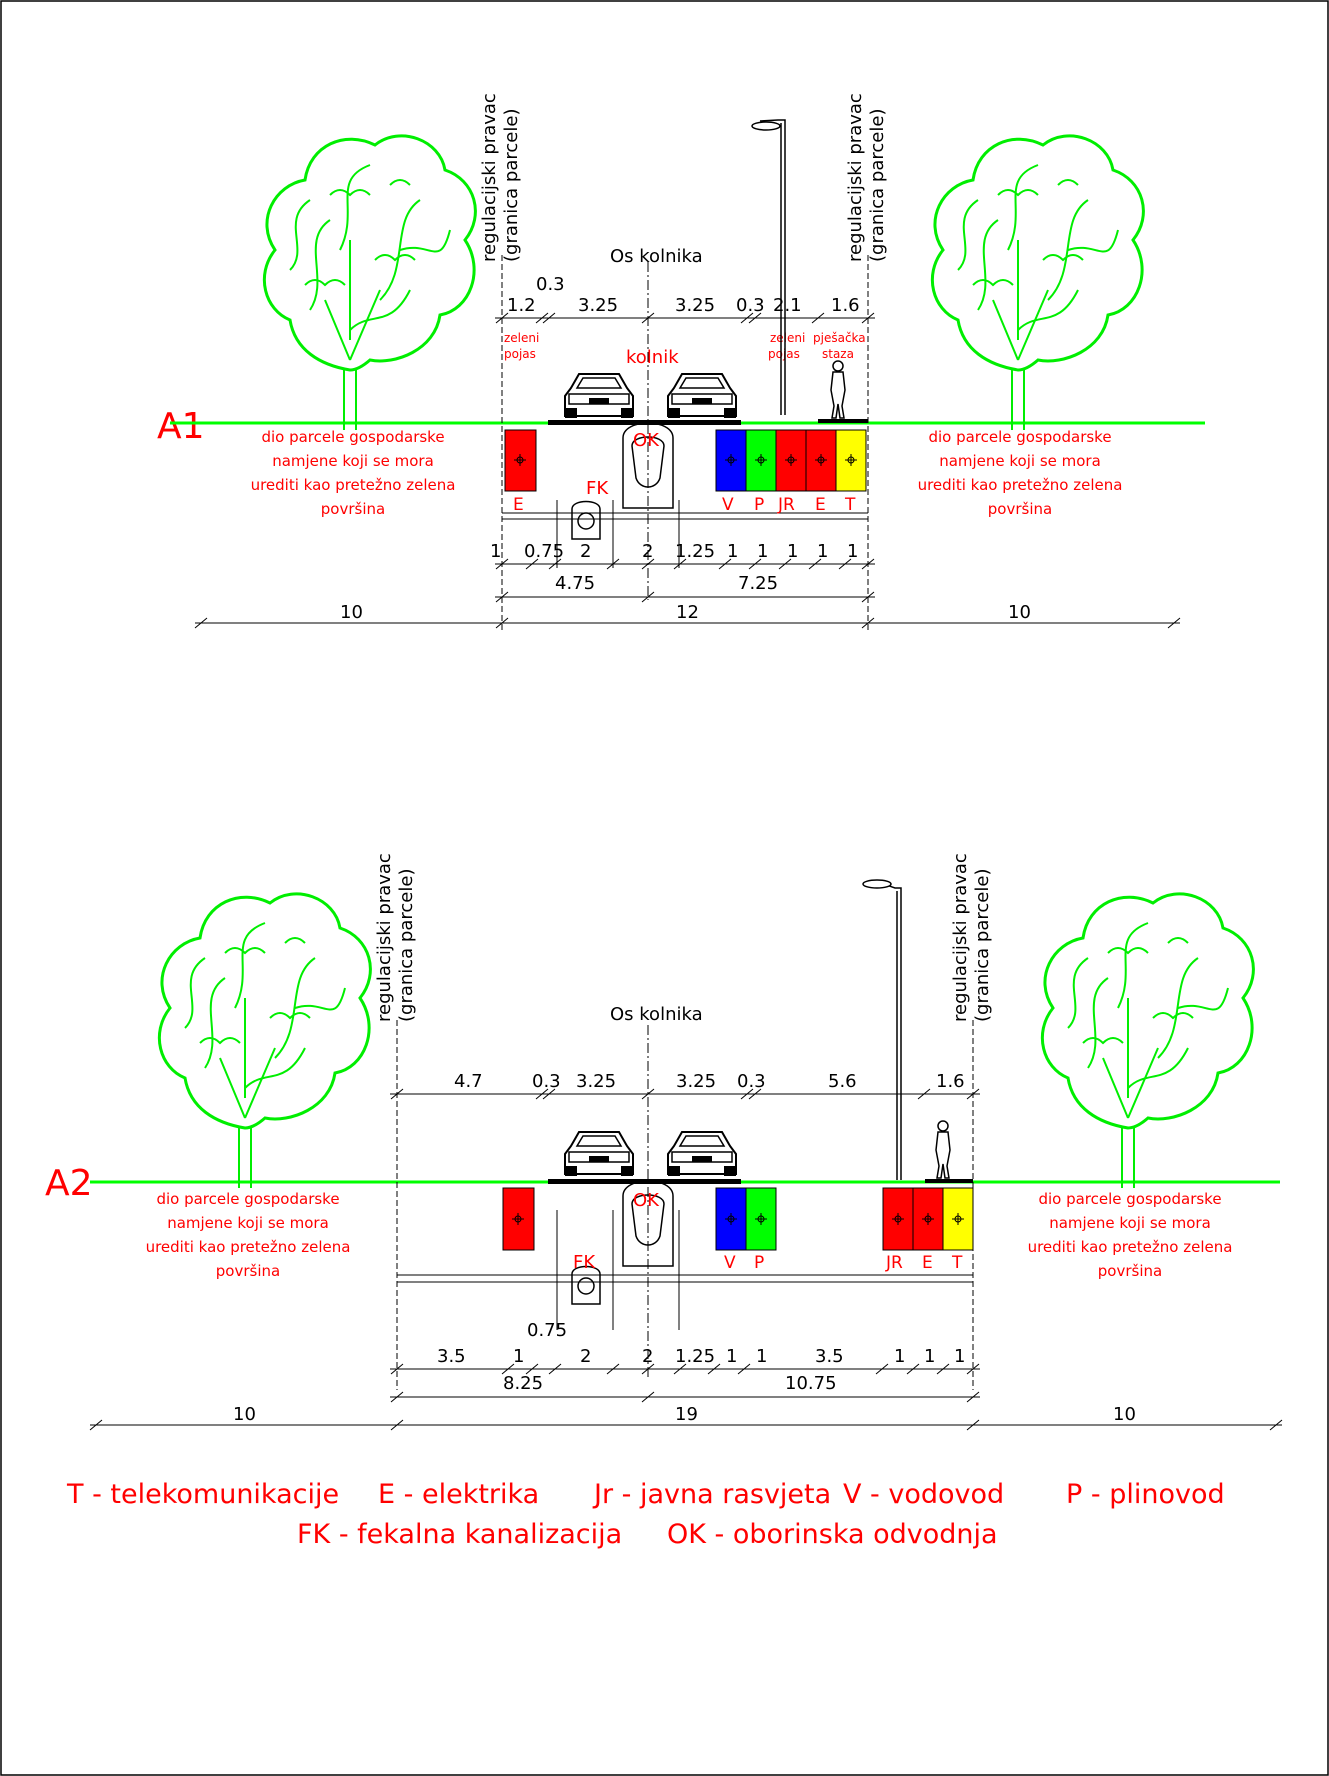  Describe the element at coordinates (69, 1183) in the screenshot. I see `section-a2-label: A2` at that location.